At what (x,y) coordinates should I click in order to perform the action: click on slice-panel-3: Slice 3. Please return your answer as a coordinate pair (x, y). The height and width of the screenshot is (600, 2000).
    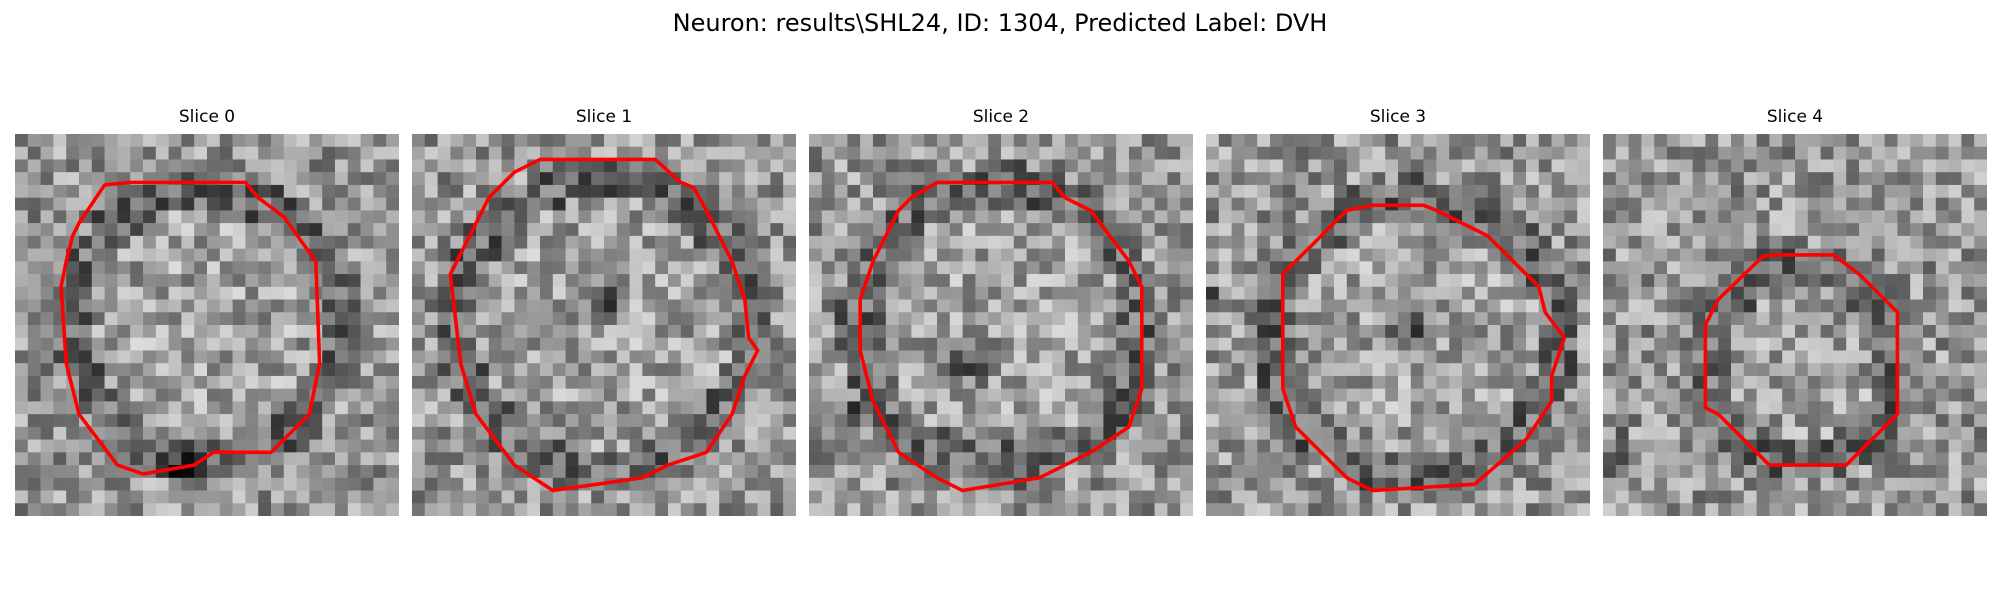
    Looking at the image, I should click on (1398, 311).